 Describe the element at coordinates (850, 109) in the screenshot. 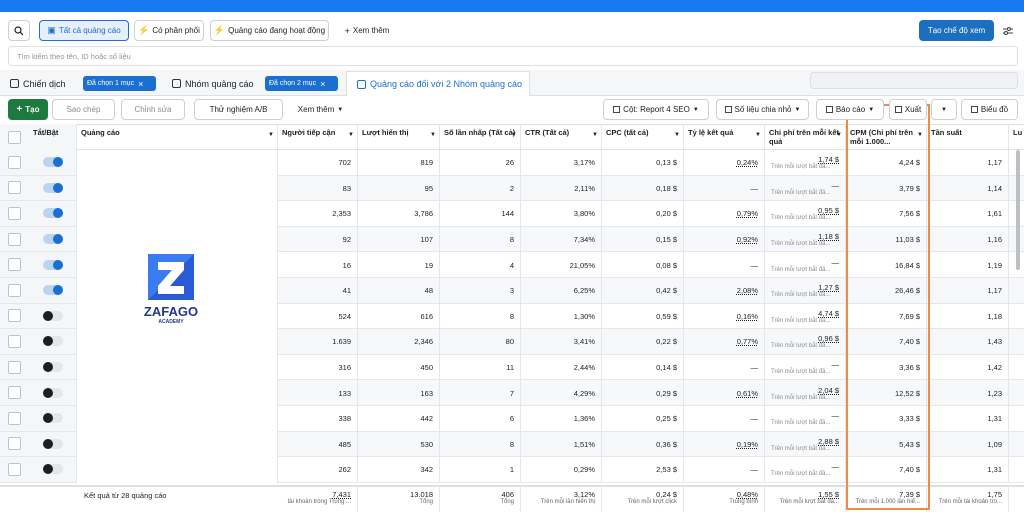

I see `action-button: Báo cáo ▼` at that location.